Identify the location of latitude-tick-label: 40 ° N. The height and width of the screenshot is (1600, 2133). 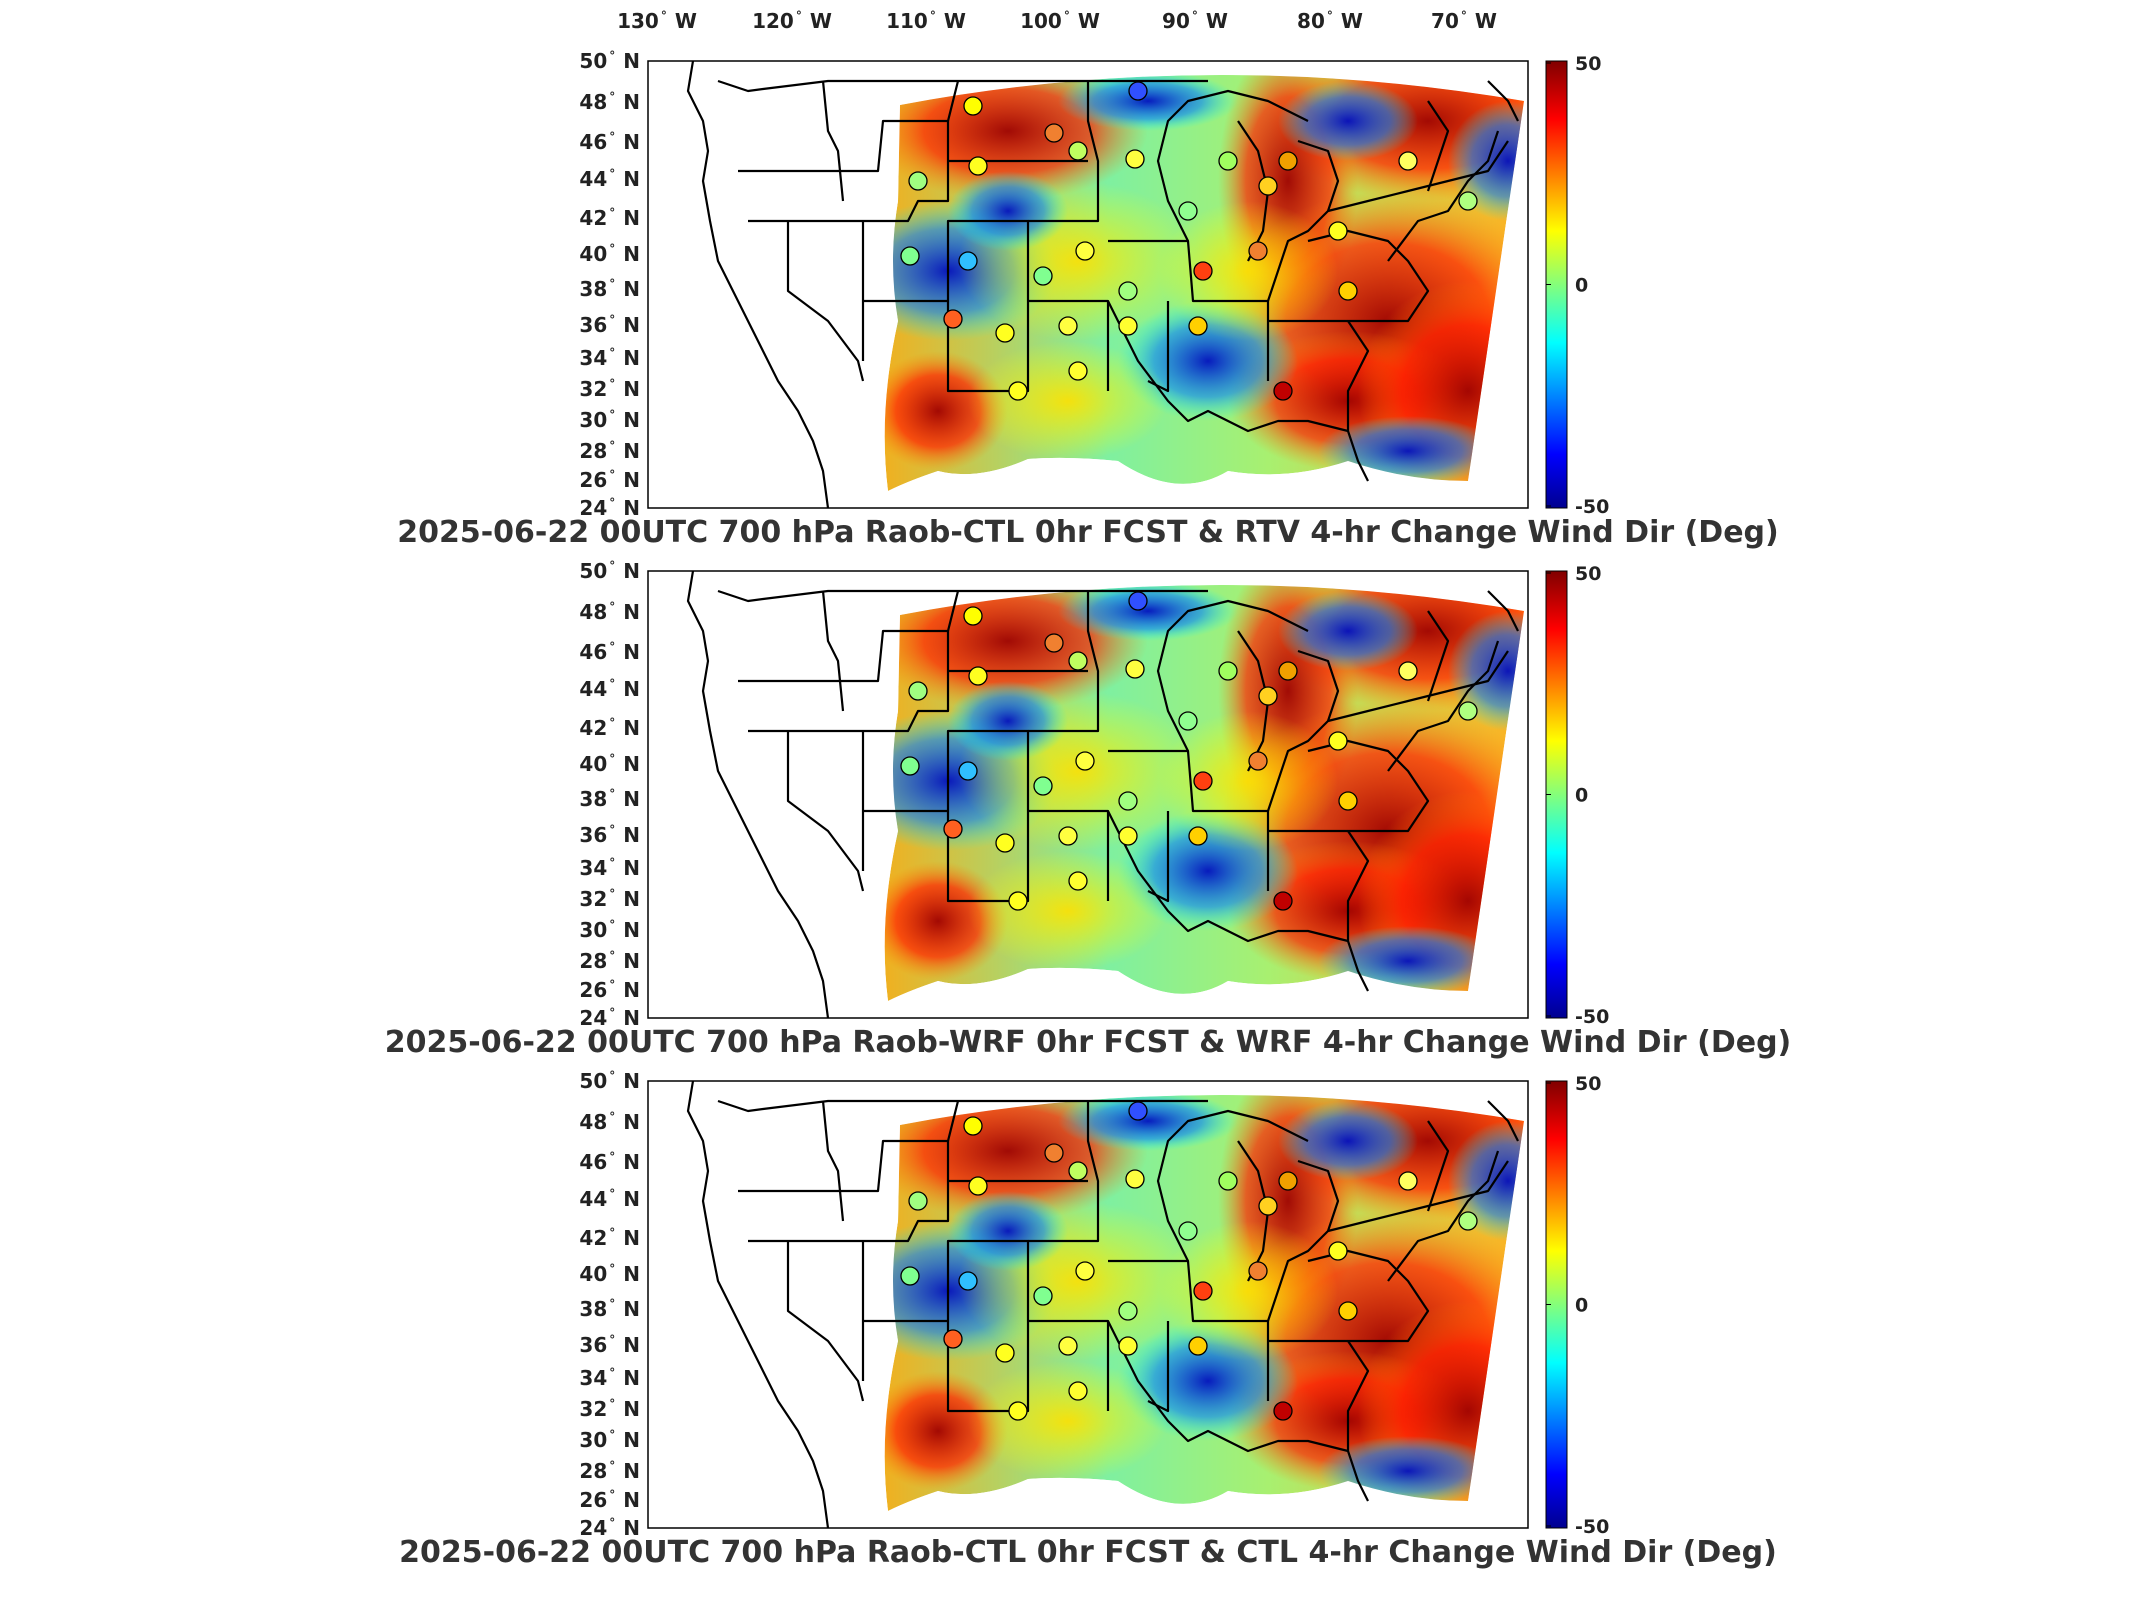
(609, 764).